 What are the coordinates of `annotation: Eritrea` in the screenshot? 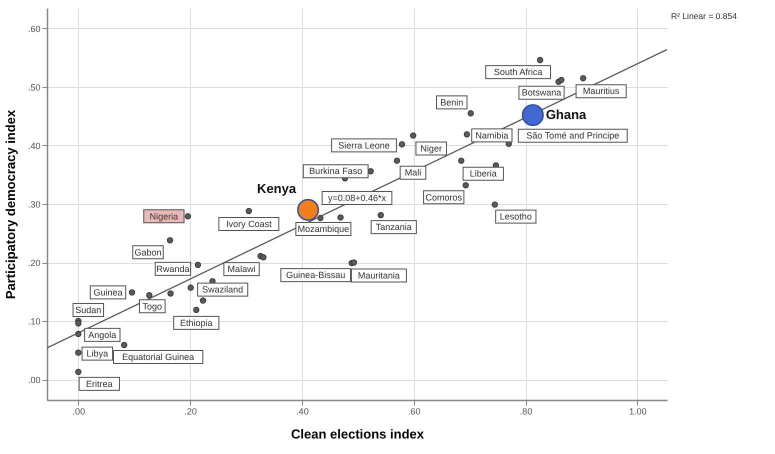 It's located at (99, 383).